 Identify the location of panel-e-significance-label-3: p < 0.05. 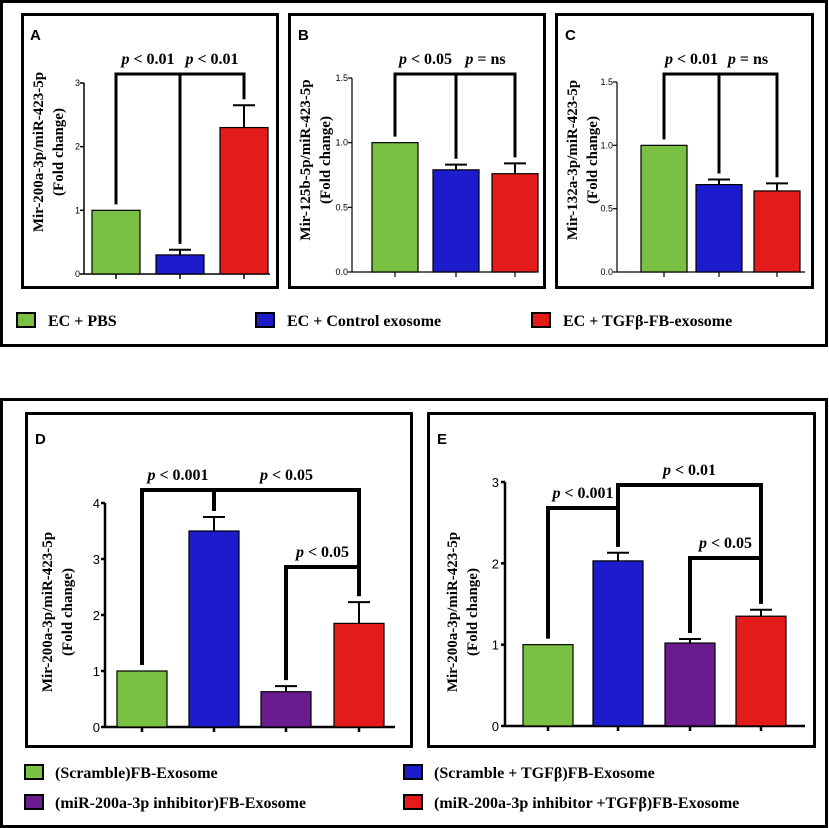
(724, 543).